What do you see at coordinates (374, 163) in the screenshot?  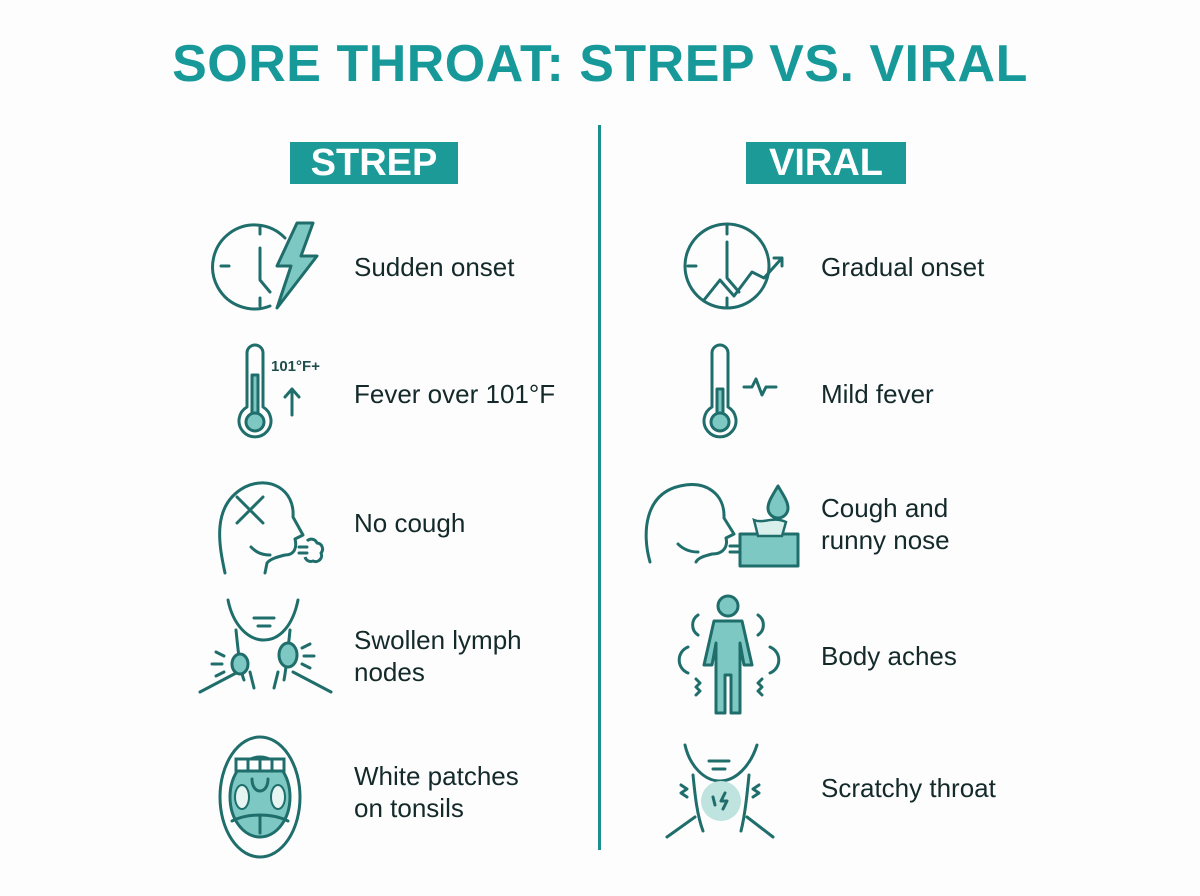 I see `strep-heading: STREP` at bounding box center [374, 163].